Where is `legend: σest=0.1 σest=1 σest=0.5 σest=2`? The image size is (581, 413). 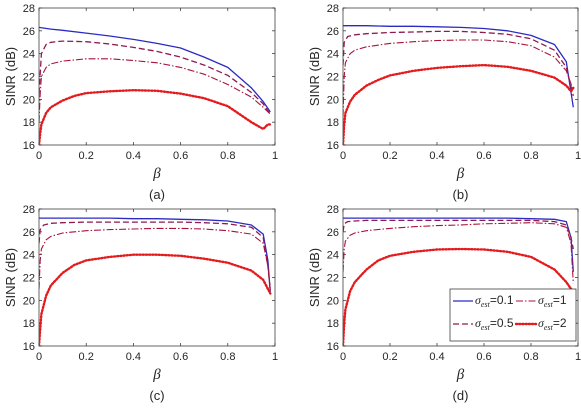
legend: σest=0.1 σest=1 σest=0.5 σest=2 is located at coordinates (513, 315).